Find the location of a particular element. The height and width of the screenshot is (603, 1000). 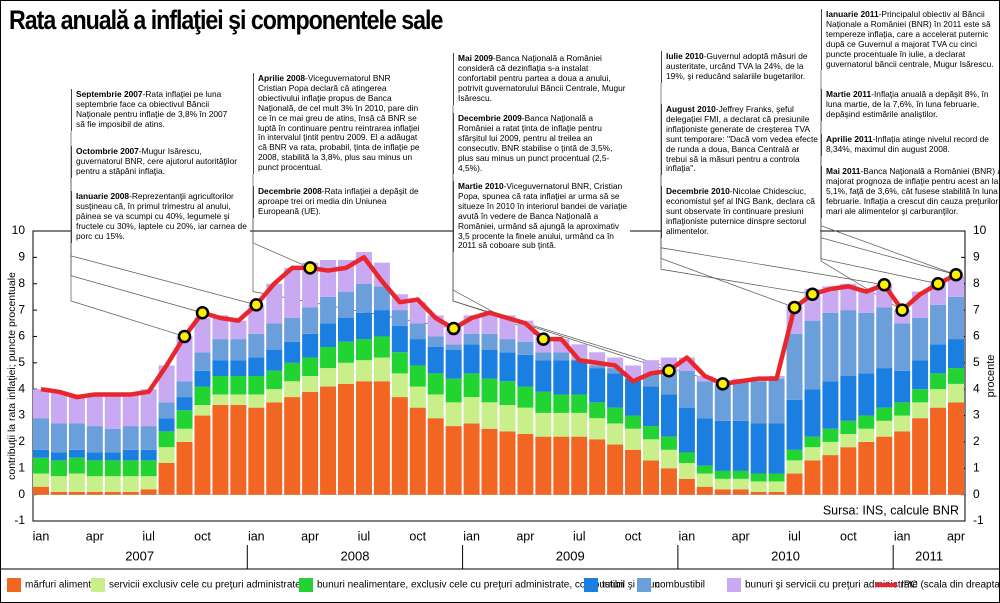

y-tick-label: 8 is located at coordinates (21, 283).